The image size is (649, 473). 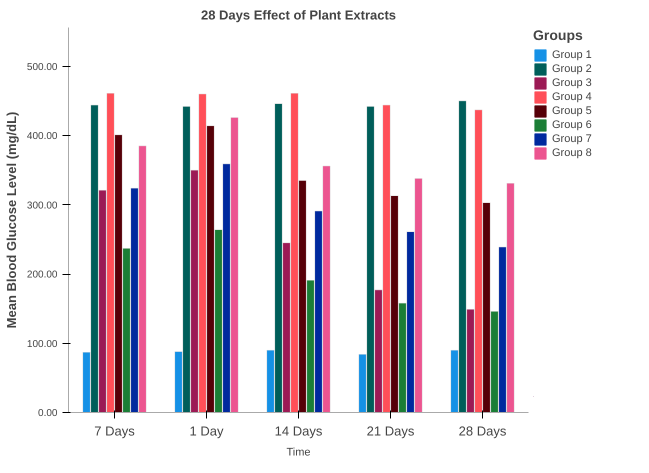 What do you see at coordinates (42, 136) in the screenshot?
I see `y-tick-label: 400.00` at bounding box center [42, 136].